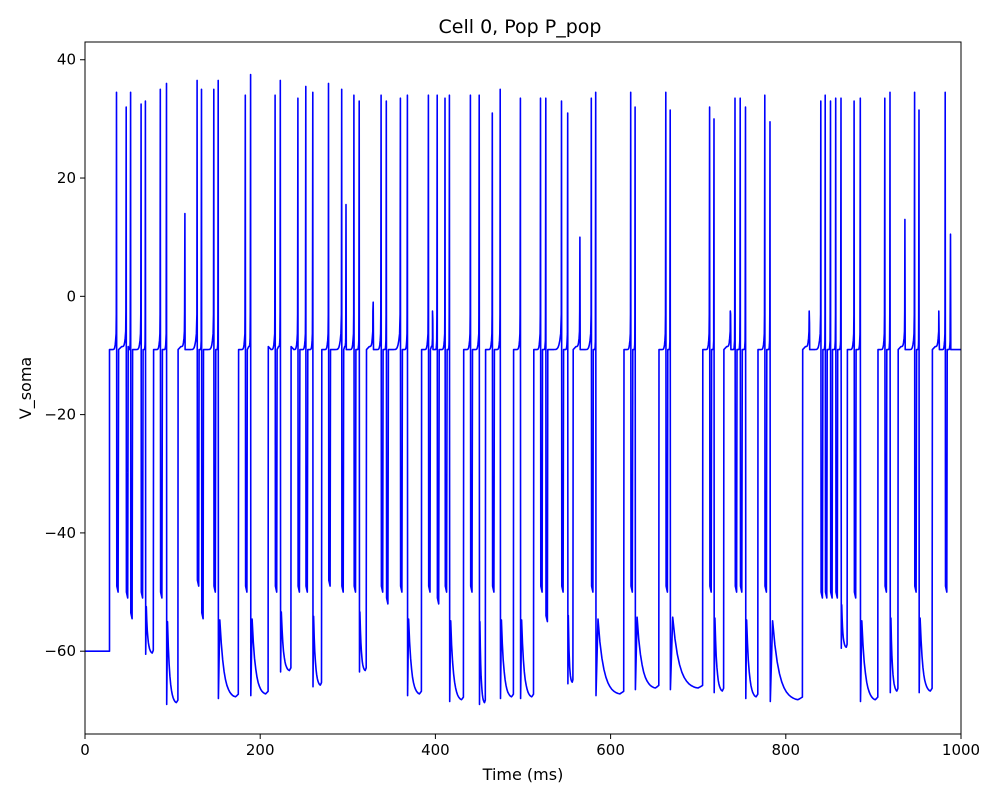 The height and width of the screenshot is (800, 1000). I want to click on chart-title: Cell 0, Pop P_pop, so click(520, 27).